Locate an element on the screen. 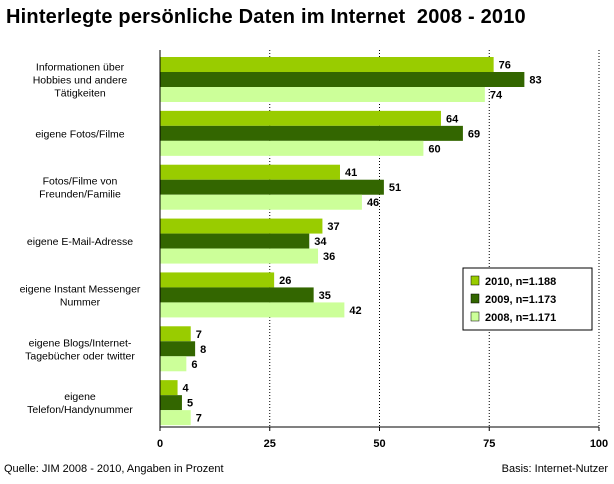  data-label-1-0: 64 is located at coordinates (452, 119).